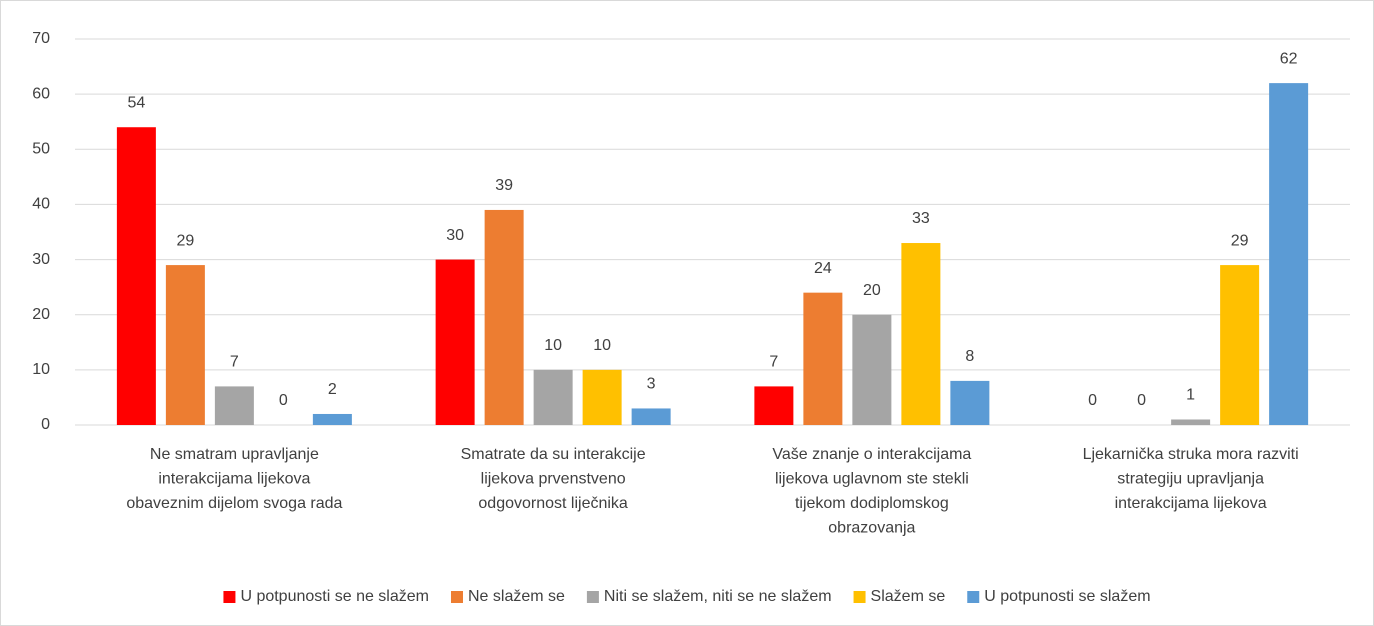 Image resolution: width=1374 pixels, height=626 pixels. What do you see at coordinates (553, 503) in the screenshot?
I see `x-tick-line: odgovornost liječnika` at bounding box center [553, 503].